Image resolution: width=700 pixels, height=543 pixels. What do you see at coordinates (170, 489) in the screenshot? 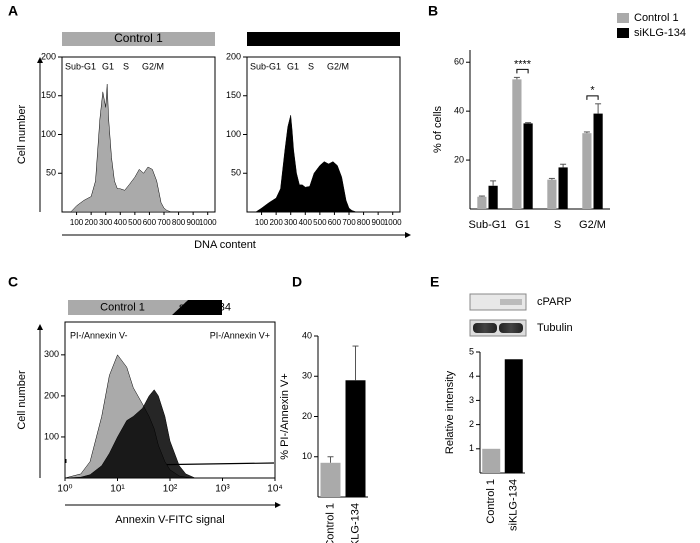
I see `x-tick-label: 10²` at bounding box center [170, 489].